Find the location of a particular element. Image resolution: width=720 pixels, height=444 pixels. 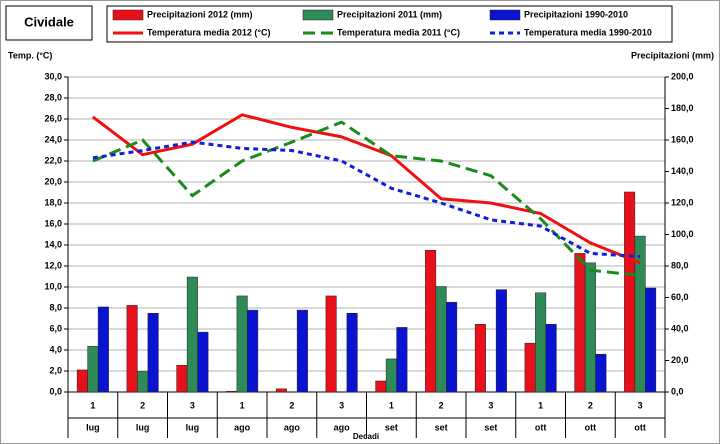

y-tick-label: 4,0 is located at coordinates (55, 349).